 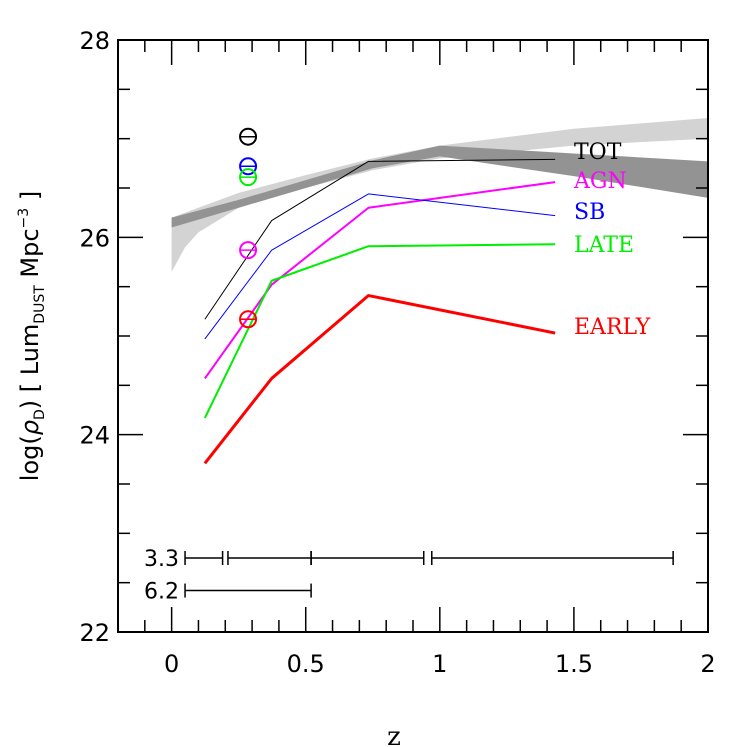 I want to click on series-line-late, so click(x=379, y=331).